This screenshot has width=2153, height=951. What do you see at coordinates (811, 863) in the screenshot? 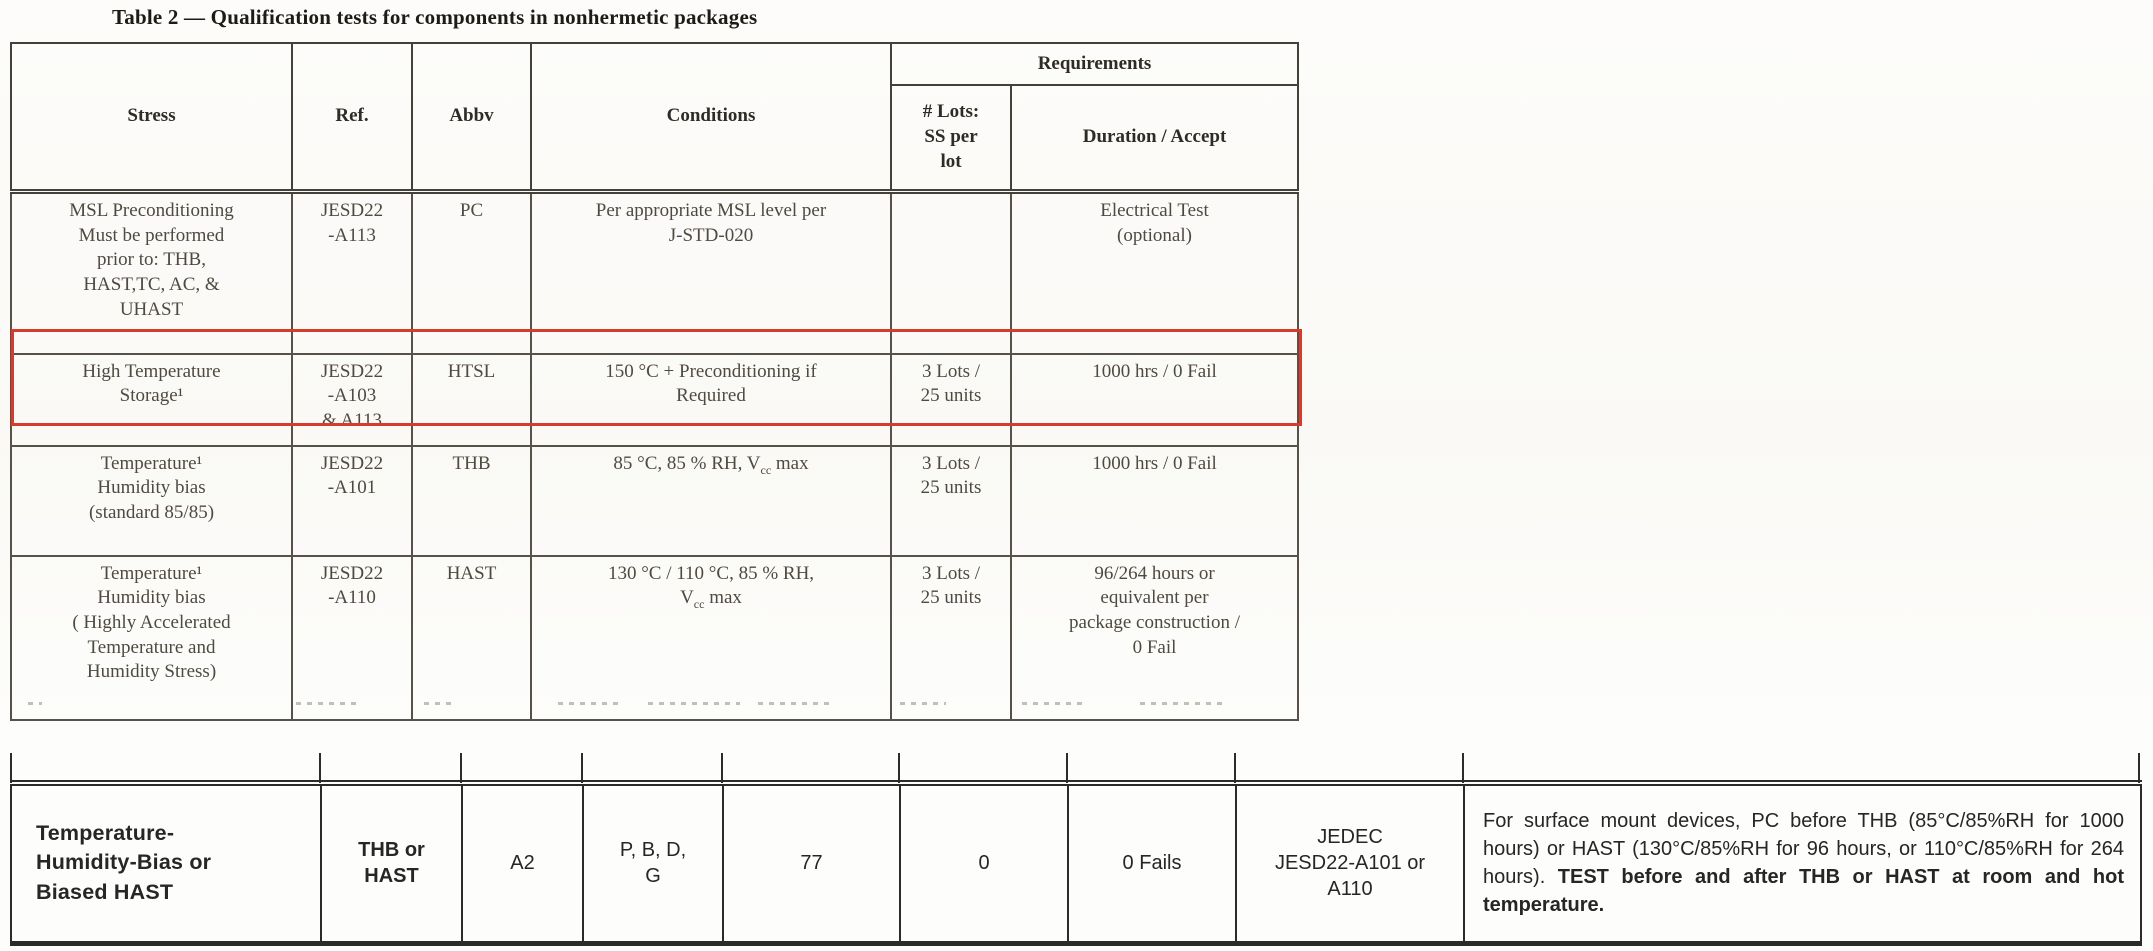
I see `sample-size-cell: 77` at bounding box center [811, 863].